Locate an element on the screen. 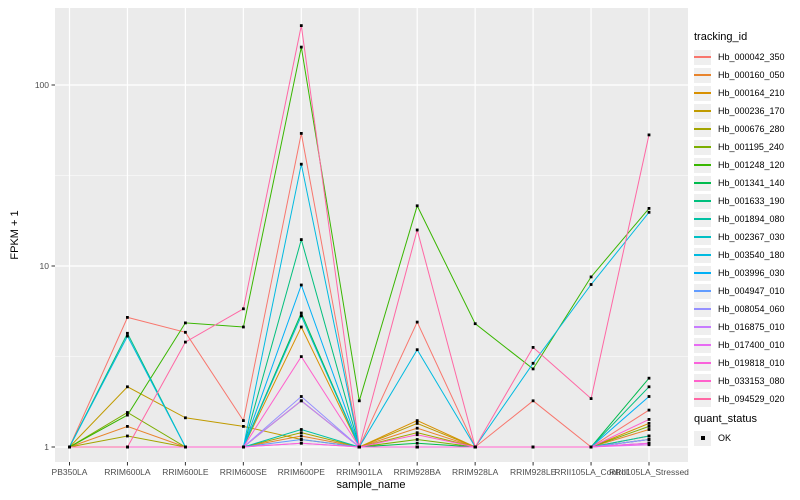  x-tick-label: RRII105LA_Control is located at coordinates (591, 472).